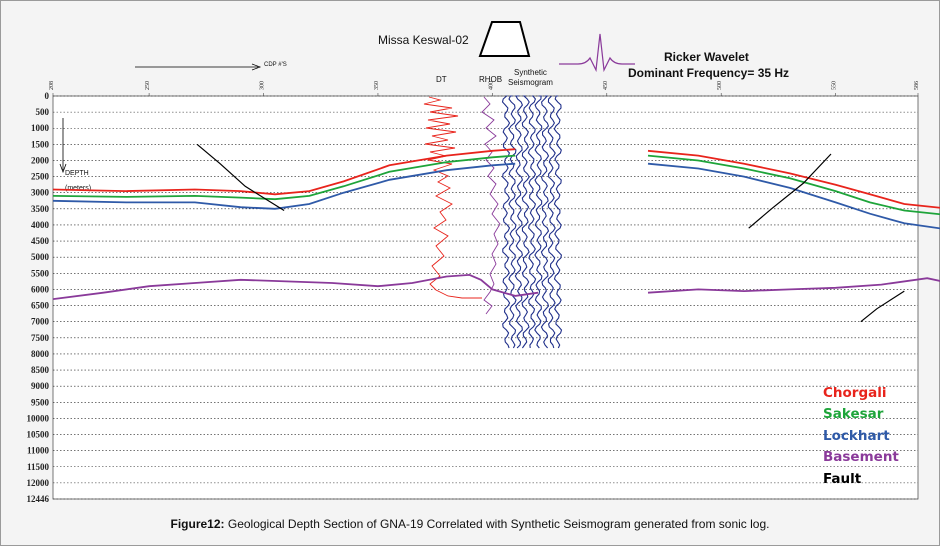 This screenshot has width=940, height=546. I want to click on y-tick-label: 2500, so click(40, 177).